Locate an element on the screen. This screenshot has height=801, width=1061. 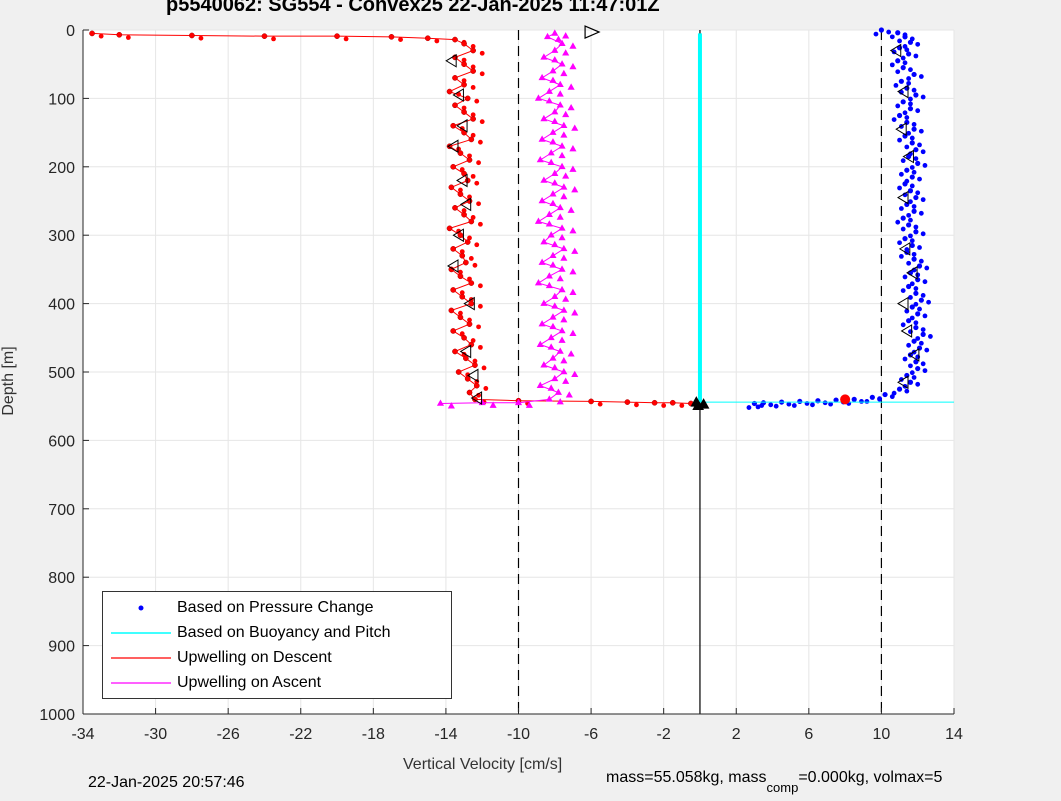
legend-item-ascent: Upwelling on Ascent is located at coordinates (277, 683).